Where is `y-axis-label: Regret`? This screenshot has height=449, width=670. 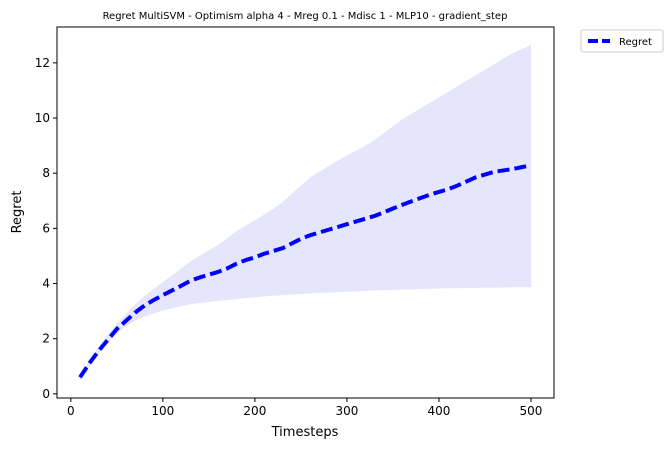
y-axis-label: Regret is located at coordinates (17, 212).